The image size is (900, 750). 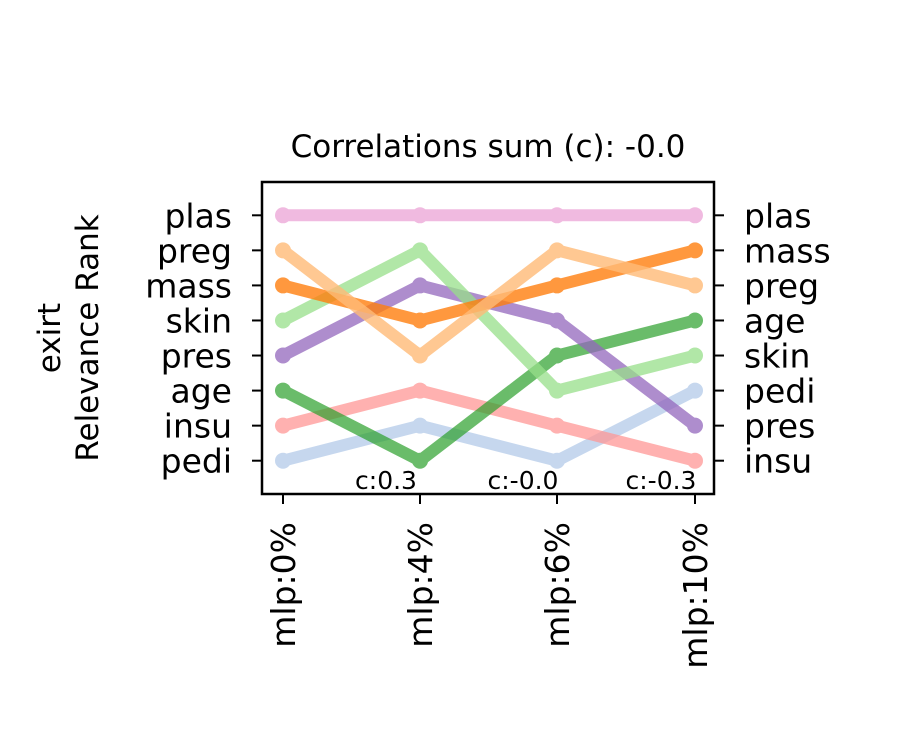 I want to click on left-tick-label: pedi, so click(x=196, y=461).